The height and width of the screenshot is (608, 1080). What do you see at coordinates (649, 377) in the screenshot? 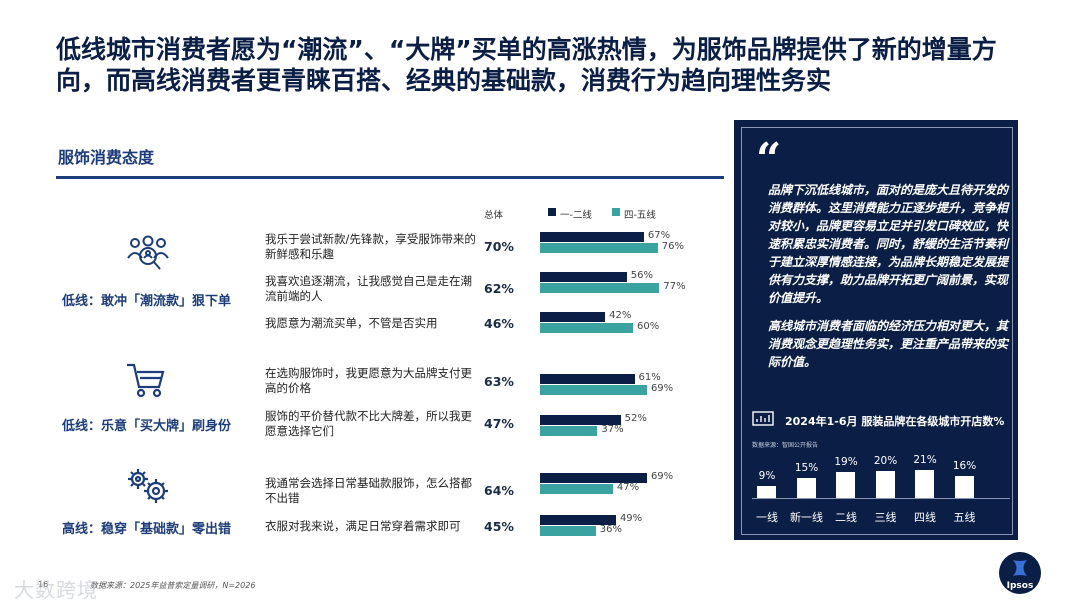
I see `bar-tier1-label: 61%` at bounding box center [649, 377].